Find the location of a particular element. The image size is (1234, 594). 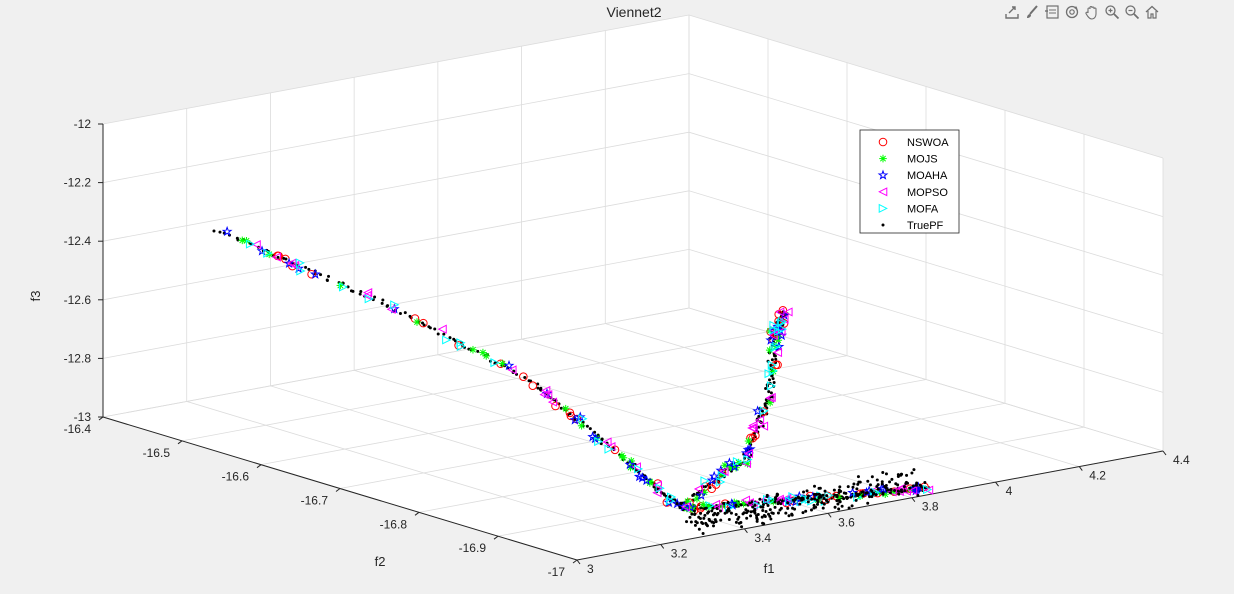

legend-marker-truepf is located at coordinates (883, 225).